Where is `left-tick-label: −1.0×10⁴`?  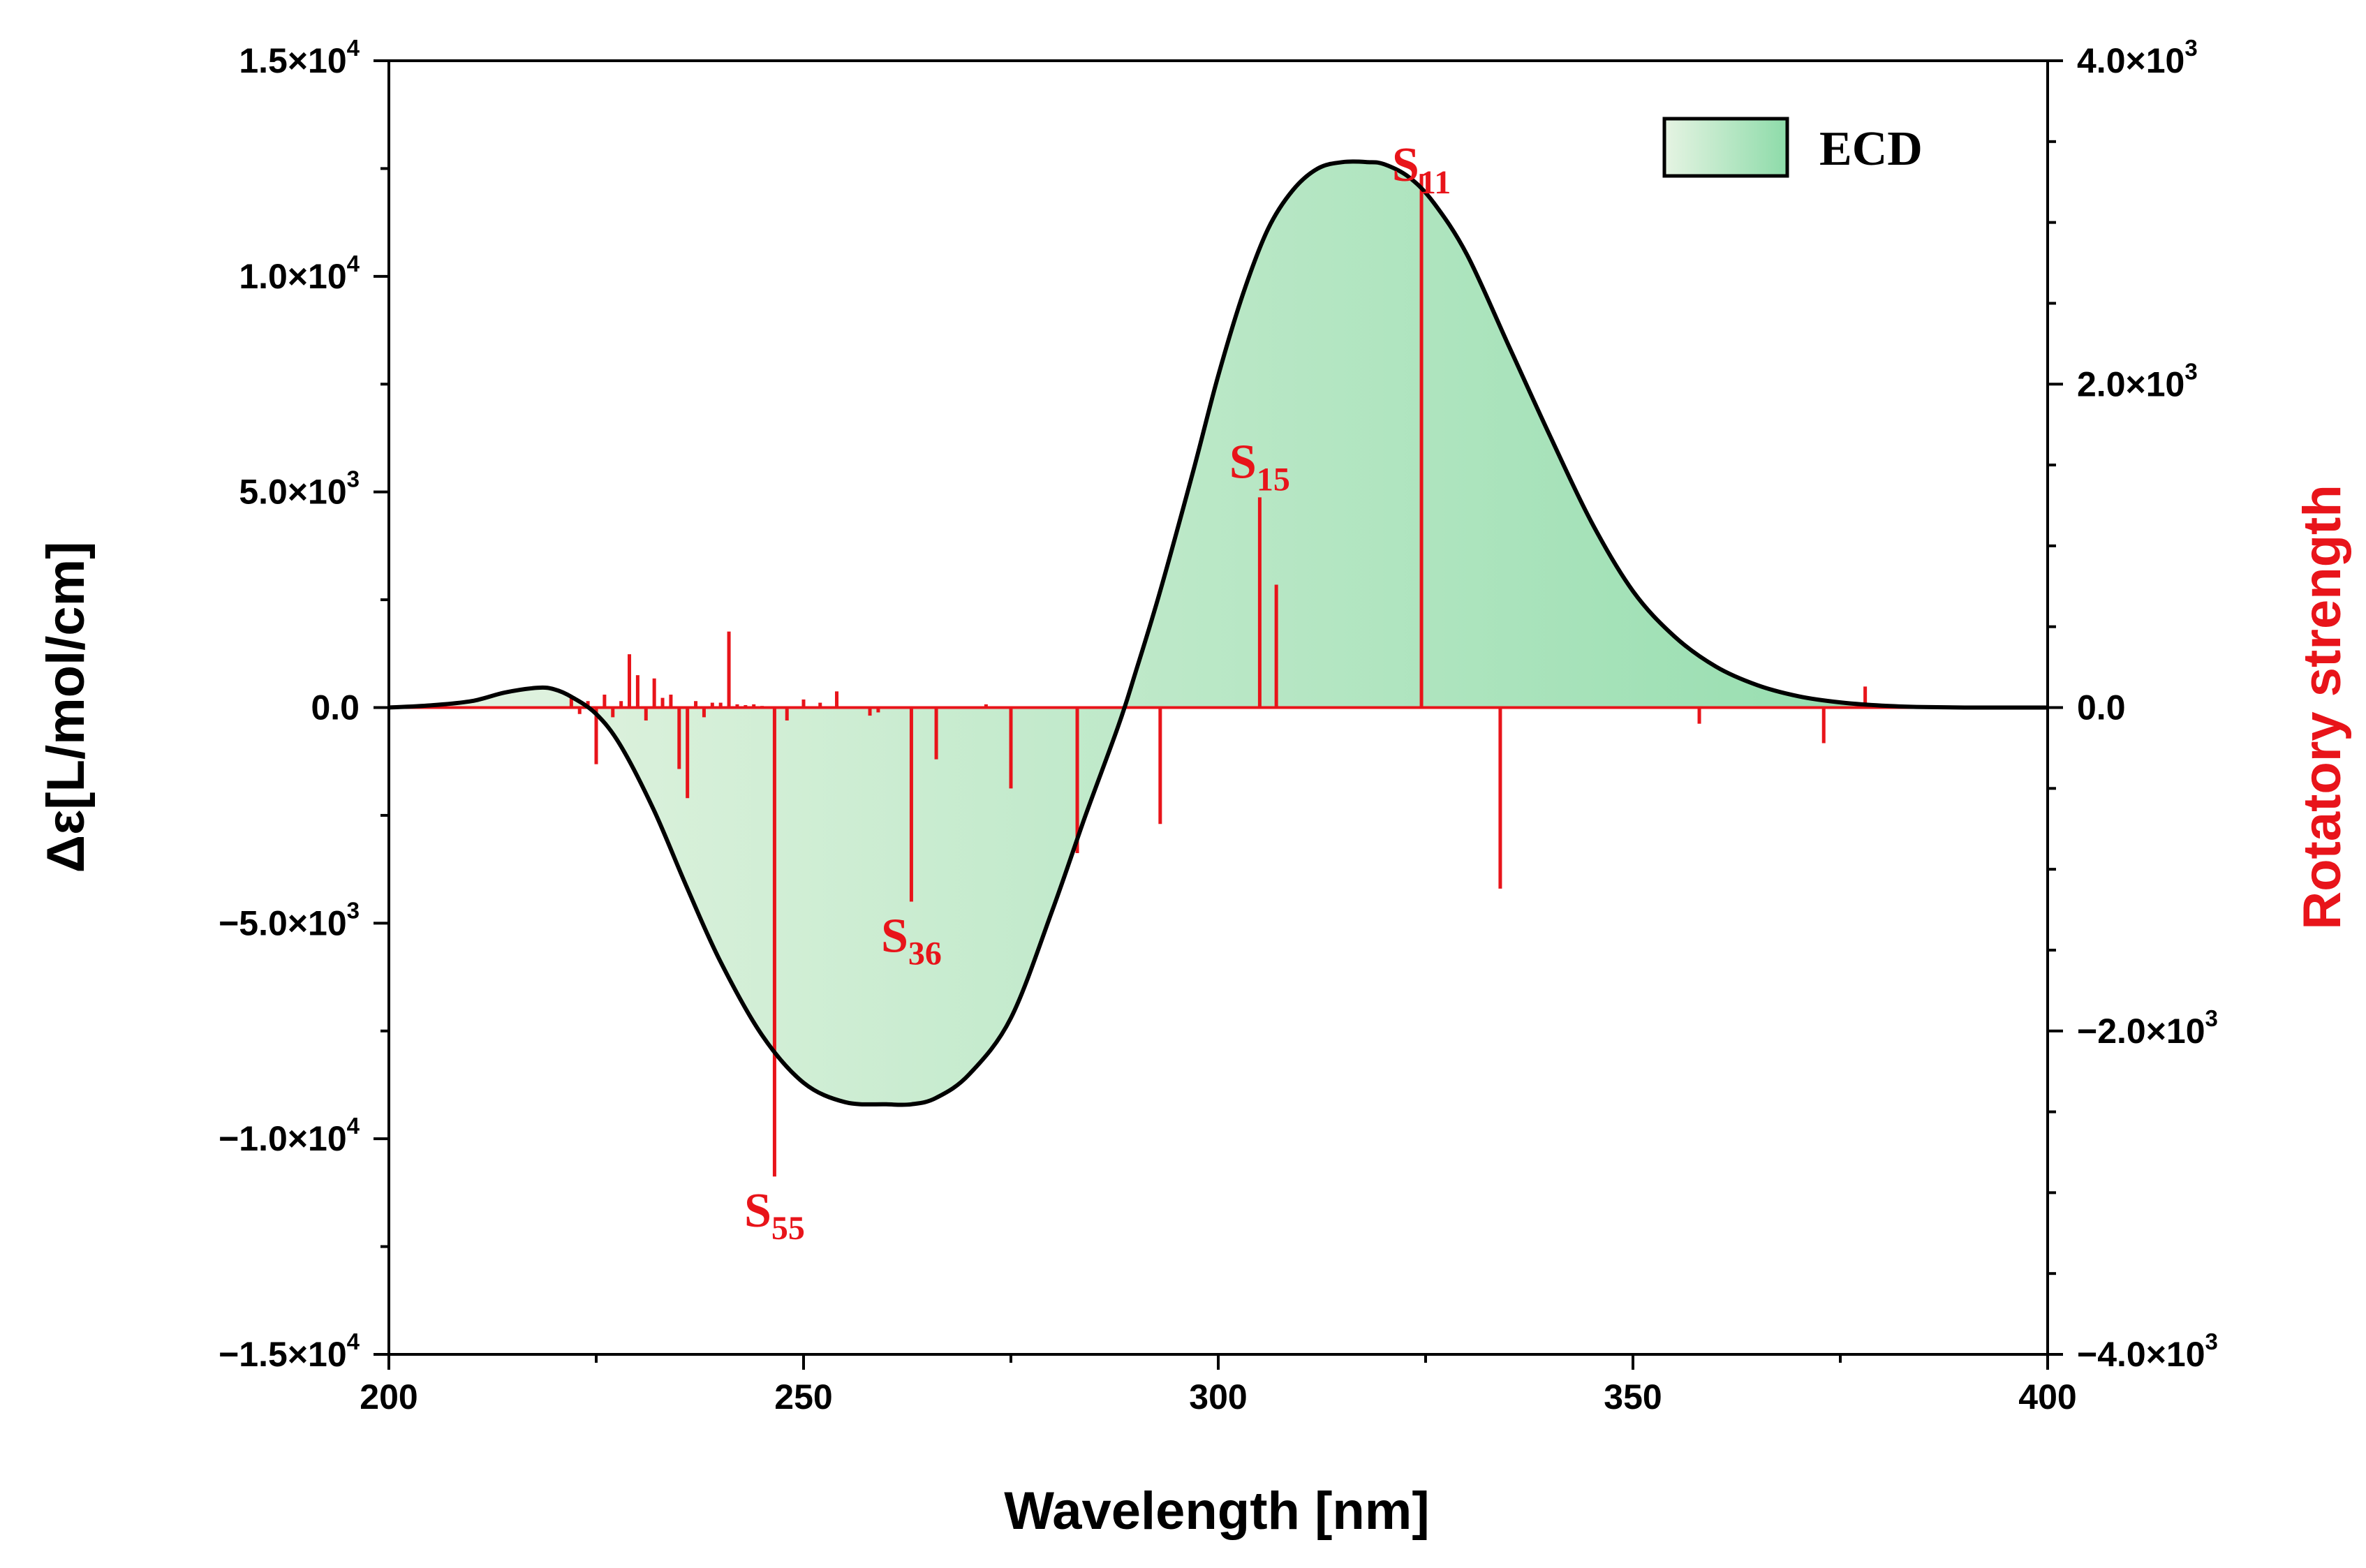 left-tick-label: −1.0×10⁴ is located at coordinates (289, 1135).